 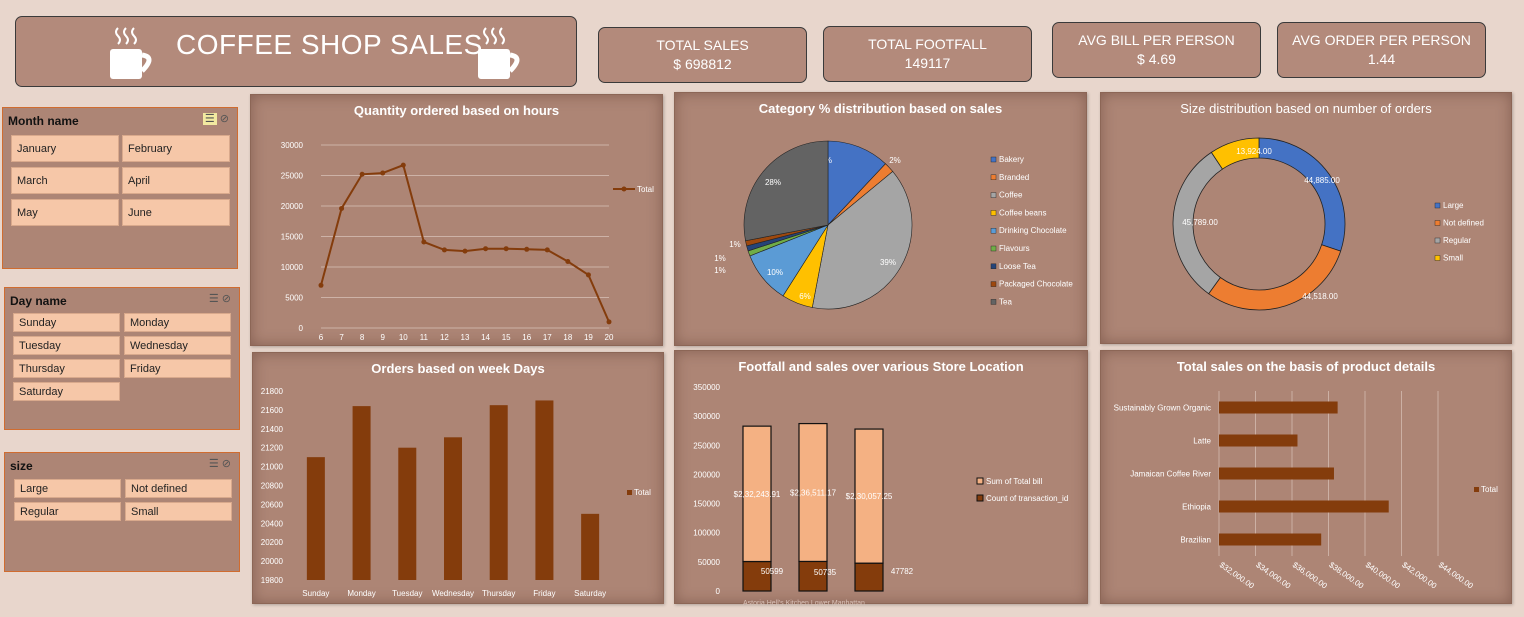 What do you see at coordinates (178, 488) in the screenshot?
I see `slicer-item-not-defined: Not defined` at bounding box center [178, 488].